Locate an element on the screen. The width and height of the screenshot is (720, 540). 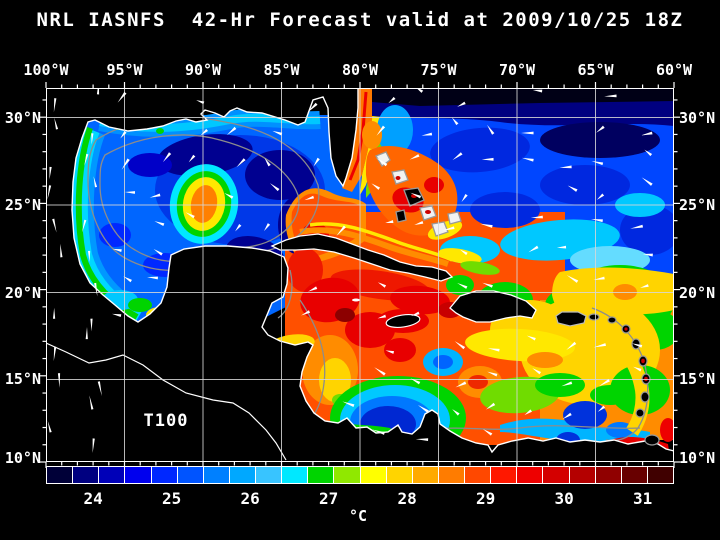
lon-tick-label: 65°W is located at coordinates (595, 70).